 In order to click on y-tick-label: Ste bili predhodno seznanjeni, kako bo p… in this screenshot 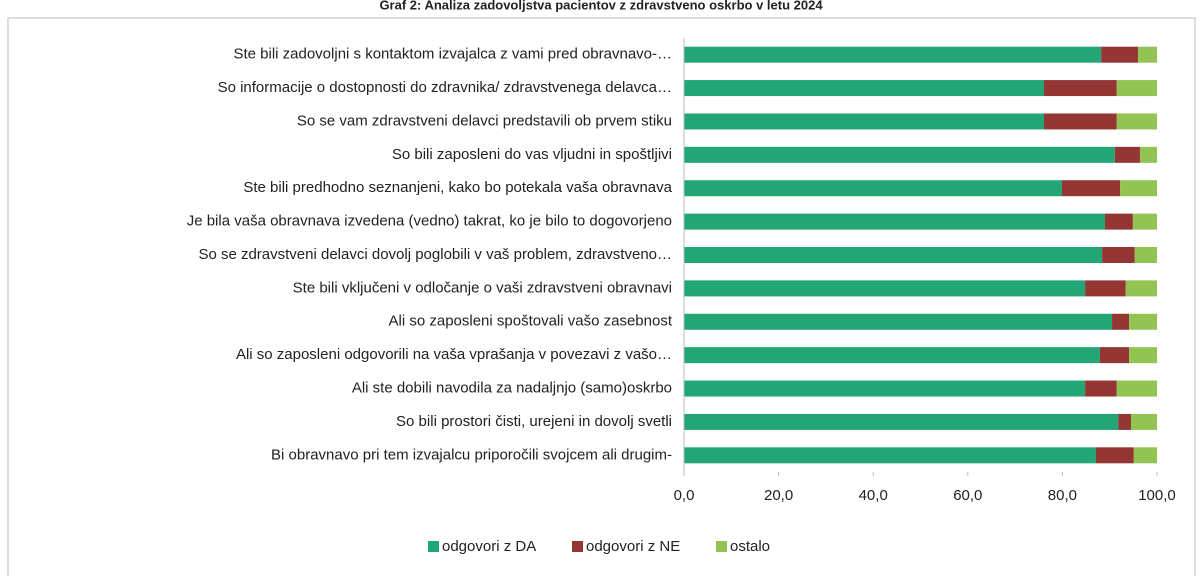, I will do `click(457, 187)`.